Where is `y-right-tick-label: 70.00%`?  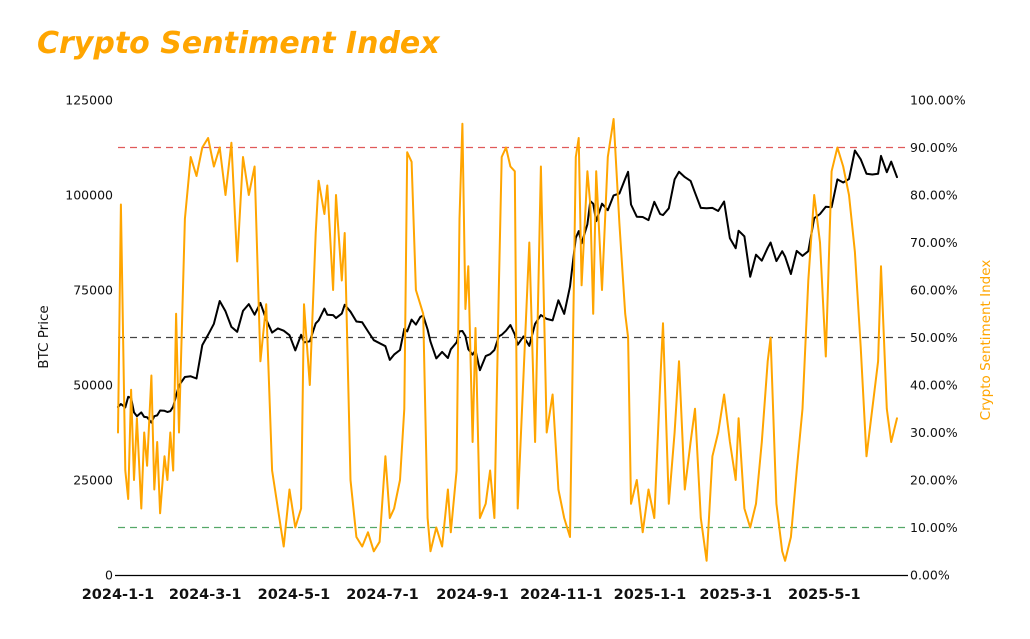
y-right-tick-label: 70.00% is located at coordinates (934, 242).